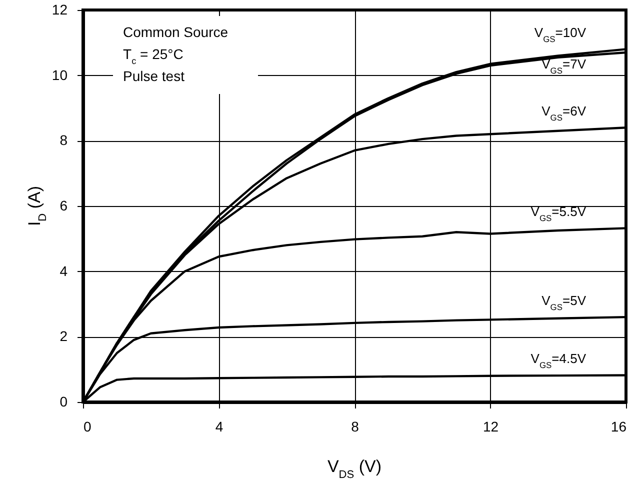 This screenshot has height=491, width=637. What do you see at coordinates (558, 214) in the screenshot?
I see `series-label: V$_{GS}$=5.5V` at bounding box center [558, 214].